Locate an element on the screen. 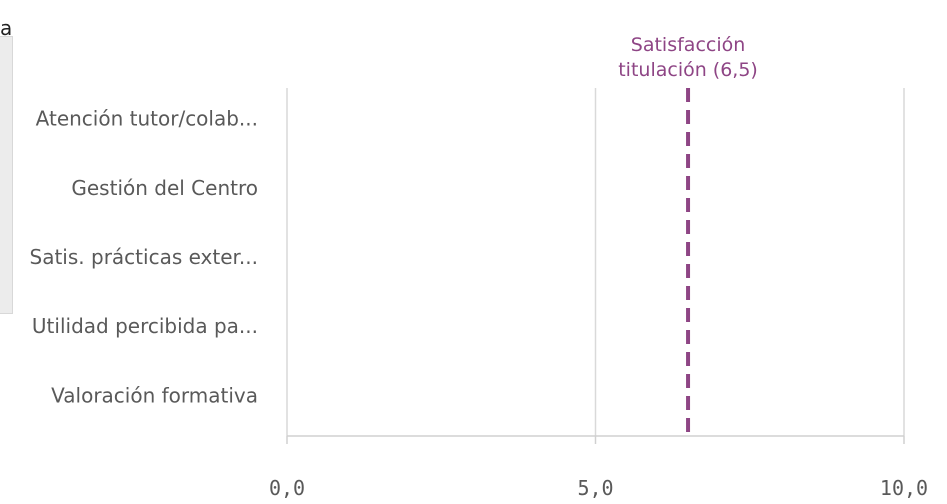  reference-line-label-0: Satisfacción is located at coordinates (688, 45).